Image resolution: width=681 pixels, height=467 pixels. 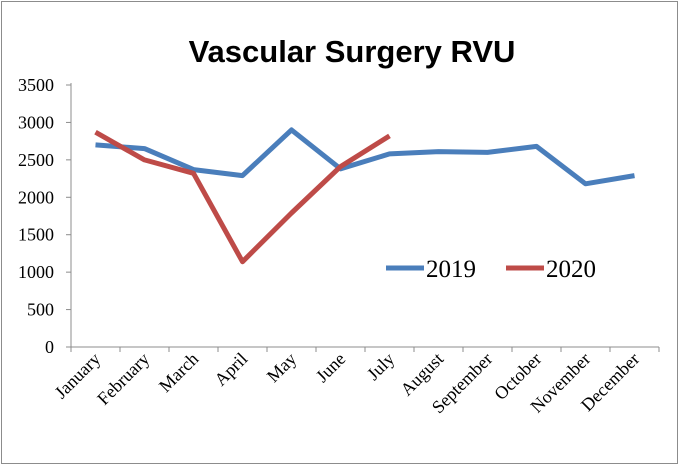 I want to click on legend: 2019 2020, so click(x=491, y=269).